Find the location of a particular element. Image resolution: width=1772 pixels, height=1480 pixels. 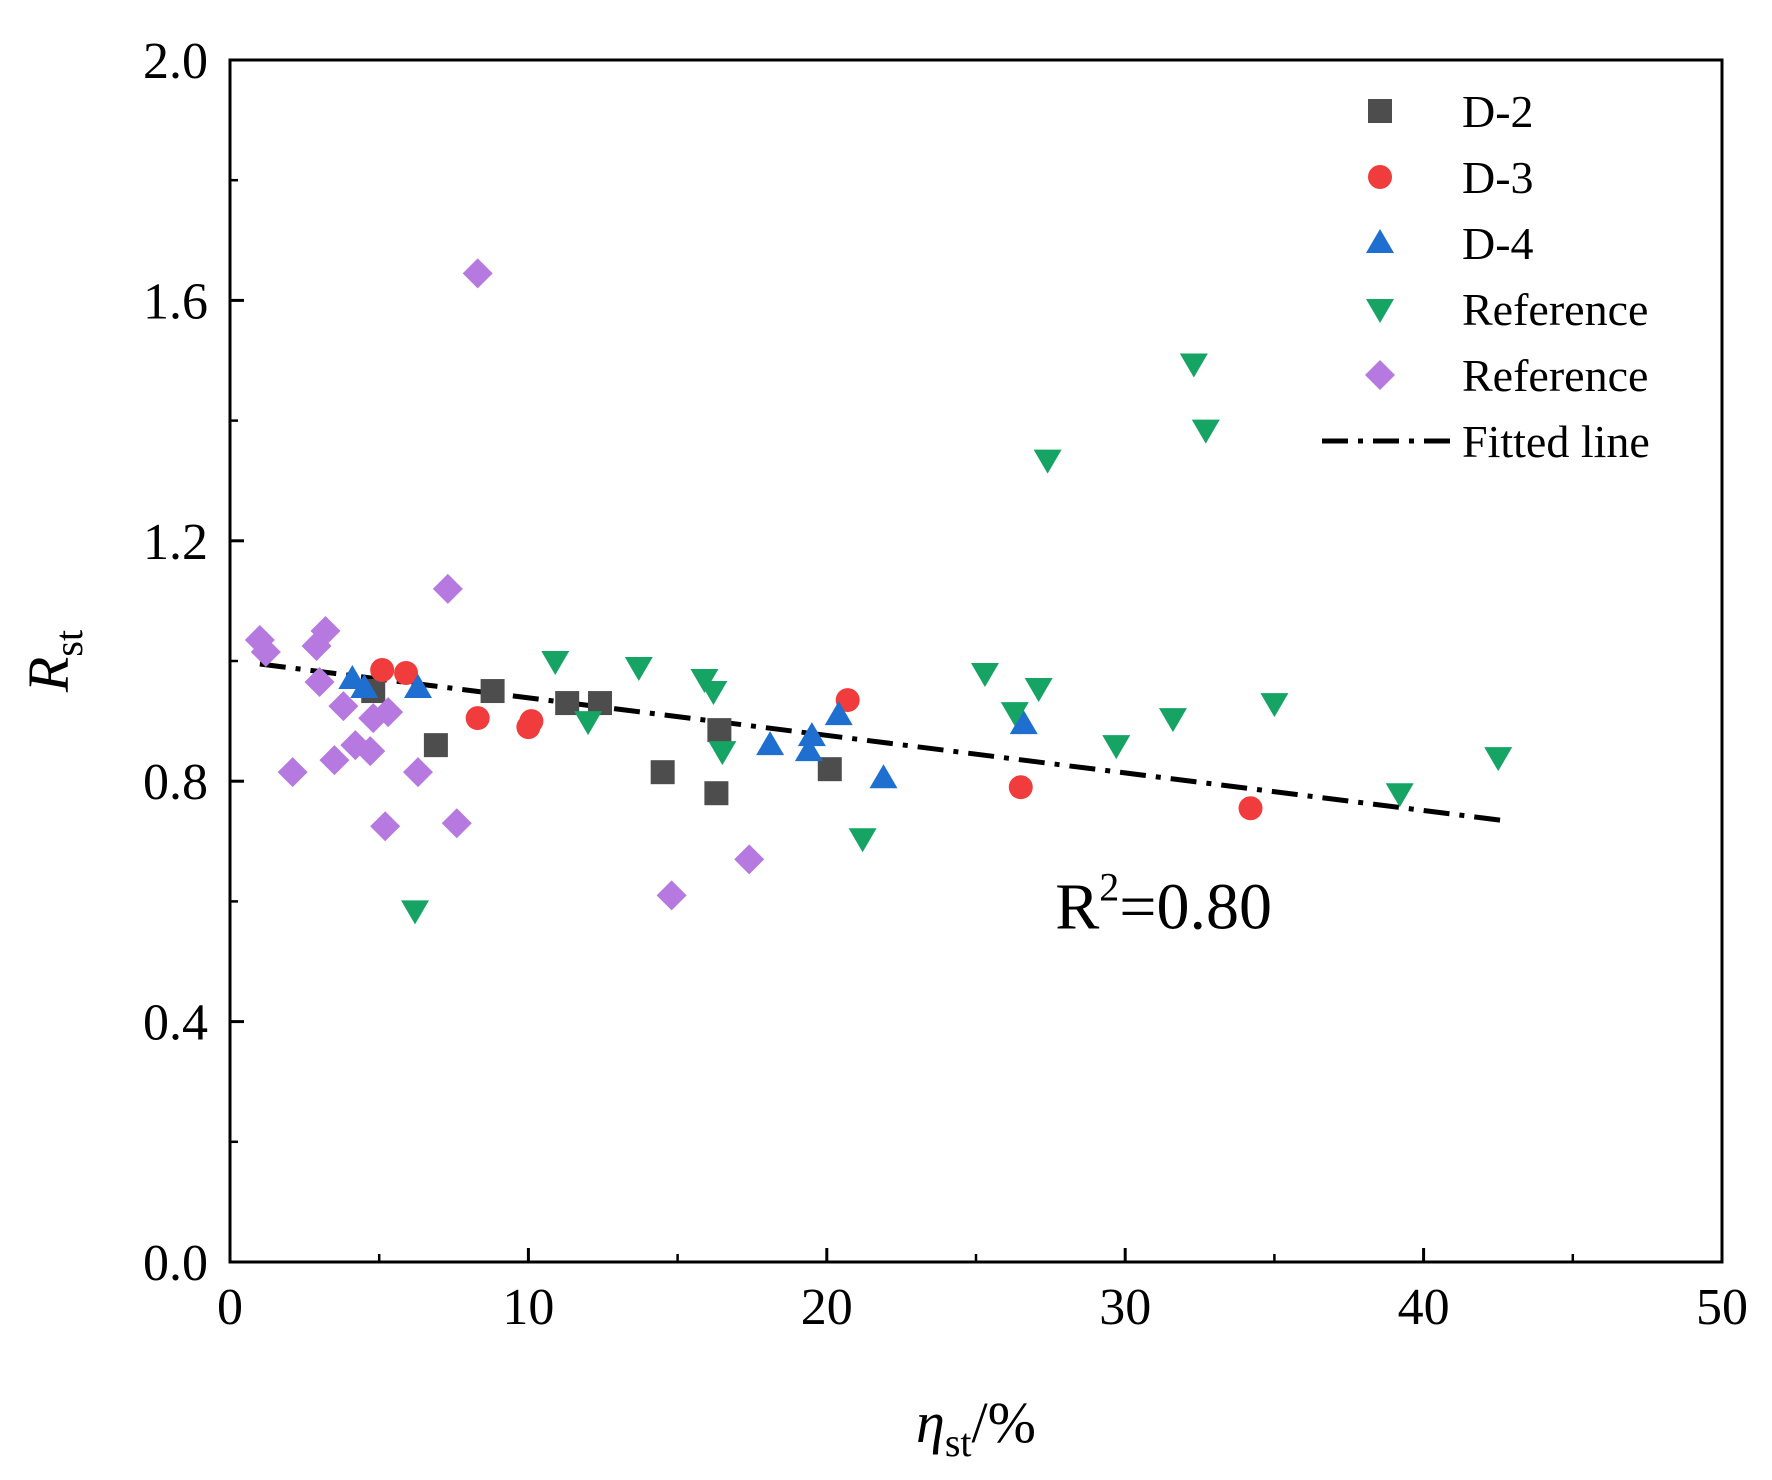

fitted-line-layer is located at coordinates (880, 742).